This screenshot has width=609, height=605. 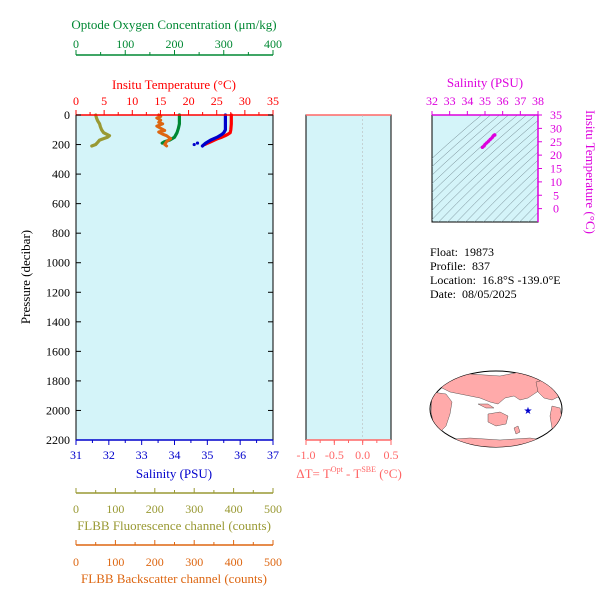 What do you see at coordinates (61, 174) in the screenshot?
I see `pressure-tick-label: 400` at bounding box center [61, 174].